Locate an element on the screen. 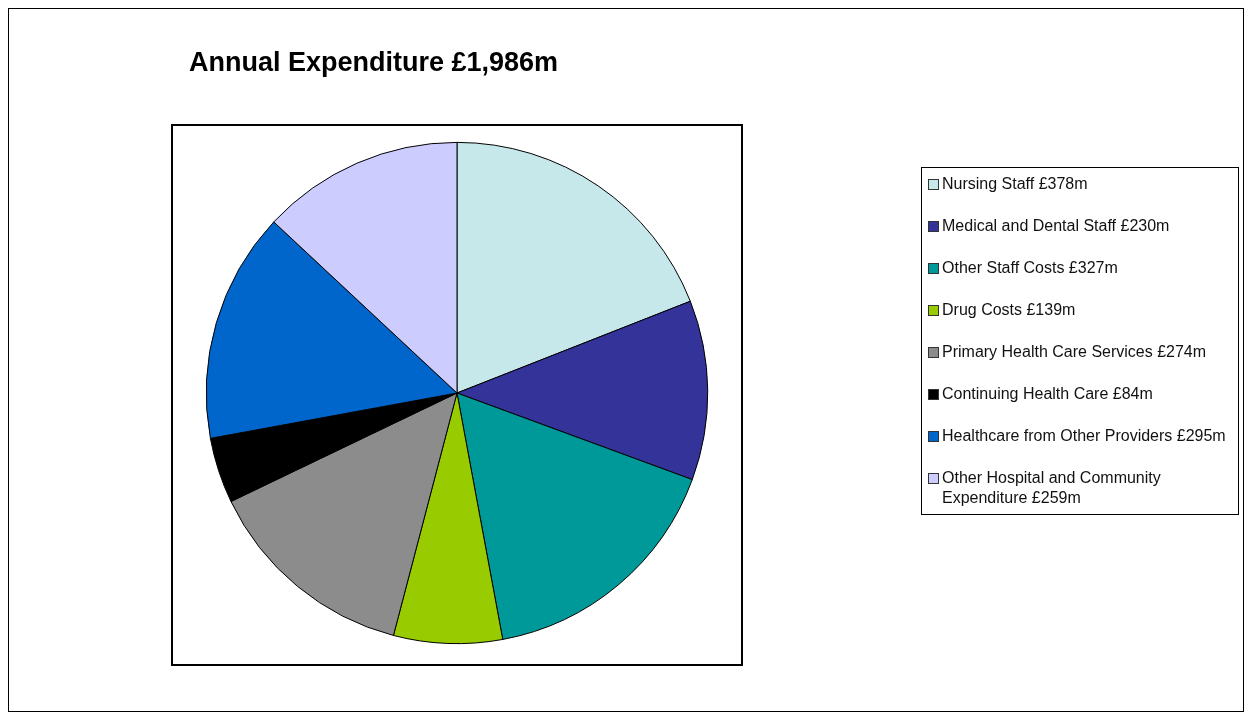 The height and width of the screenshot is (720, 1252). legend-label: Other Hospital and Community Expenditure £259m is located at coordinates (1052, 488).